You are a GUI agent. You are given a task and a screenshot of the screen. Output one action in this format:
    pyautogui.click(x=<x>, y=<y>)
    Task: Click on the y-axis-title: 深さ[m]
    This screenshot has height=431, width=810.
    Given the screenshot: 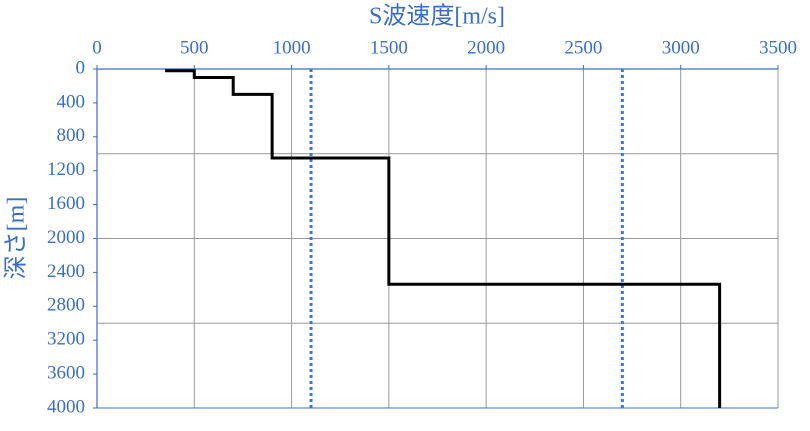 What is the action you would take?
    pyautogui.click(x=16, y=238)
    